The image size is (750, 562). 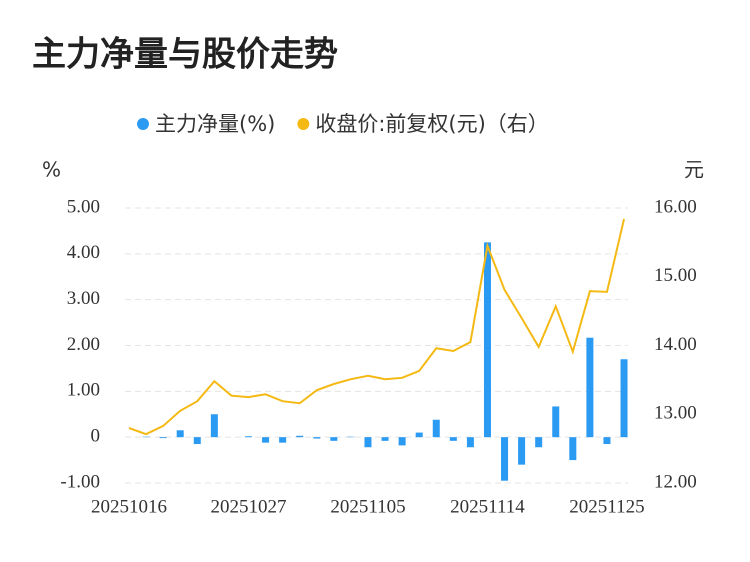 What do you see at coordinates (185, 55) in the screenshot?
I see `chart-title: 主力净量与股价走势` at bounding box center [185, 55].